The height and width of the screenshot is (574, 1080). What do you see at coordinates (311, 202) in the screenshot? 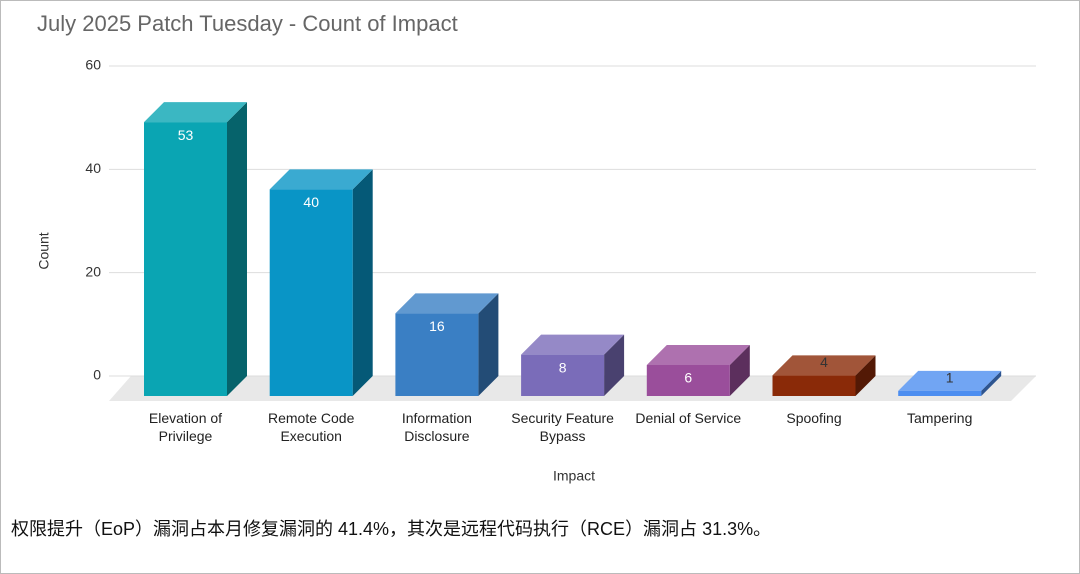
I see `value-label: 40` at bounding box center [311, 202].